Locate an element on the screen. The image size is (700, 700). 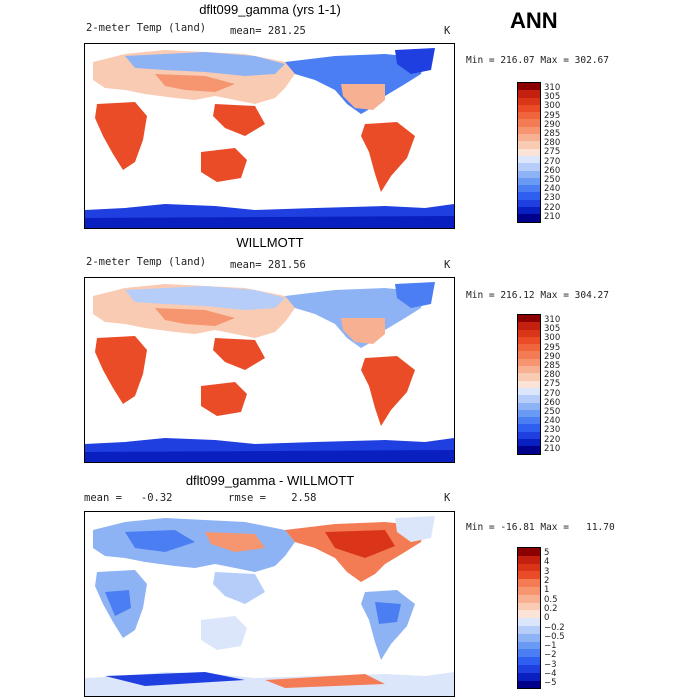
panel-2-colorbar-tick-label: 300 is located at coordinates (552, 338).